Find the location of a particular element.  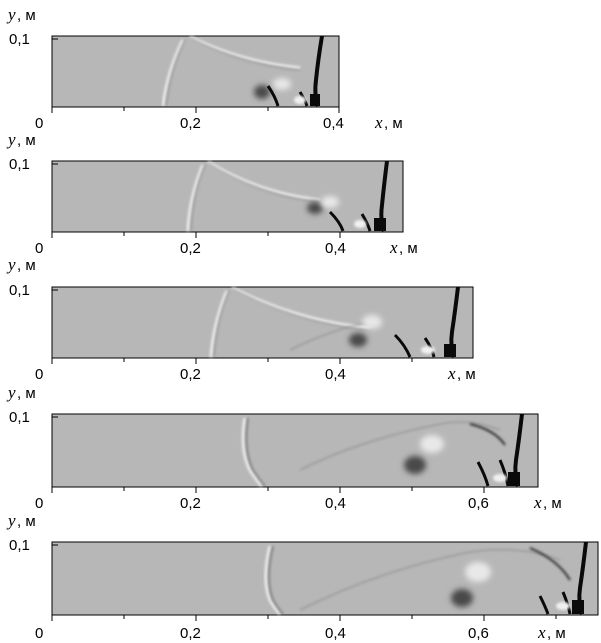

panel-1-field is located at coordinates (195, 71).